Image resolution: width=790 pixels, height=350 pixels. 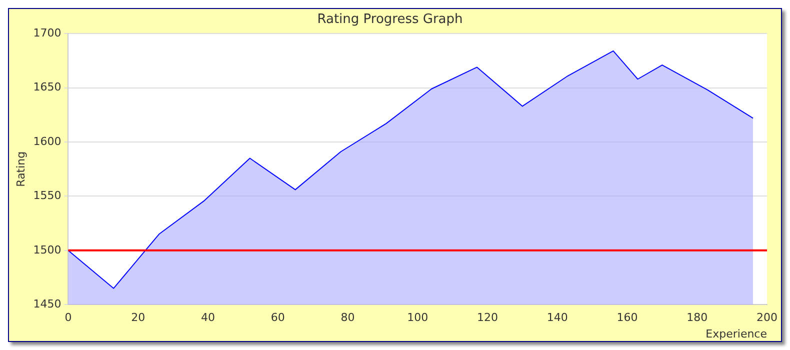 What do you see at coordinates (557, 317) in the screenshot?
I see `x-tick-label: 140` at bounding box center [557, 317].